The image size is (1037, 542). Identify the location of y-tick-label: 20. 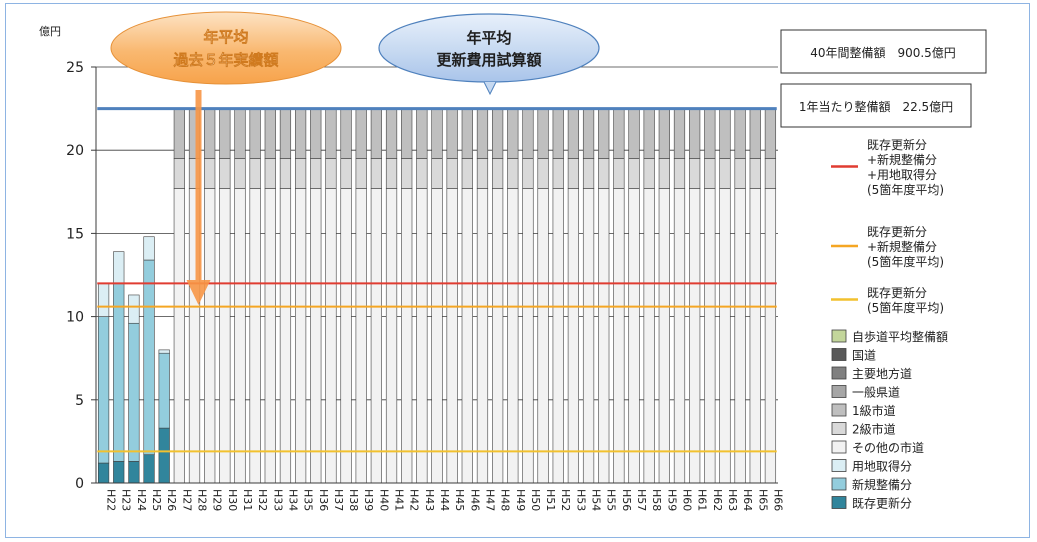
(75, 151).